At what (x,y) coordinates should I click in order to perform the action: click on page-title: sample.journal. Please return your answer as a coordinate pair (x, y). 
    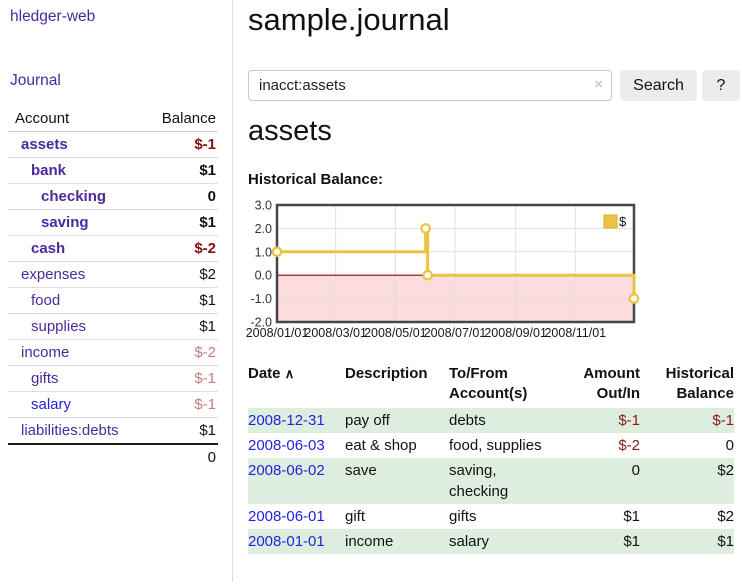
    Looking at the image, I should click on (349, 19).